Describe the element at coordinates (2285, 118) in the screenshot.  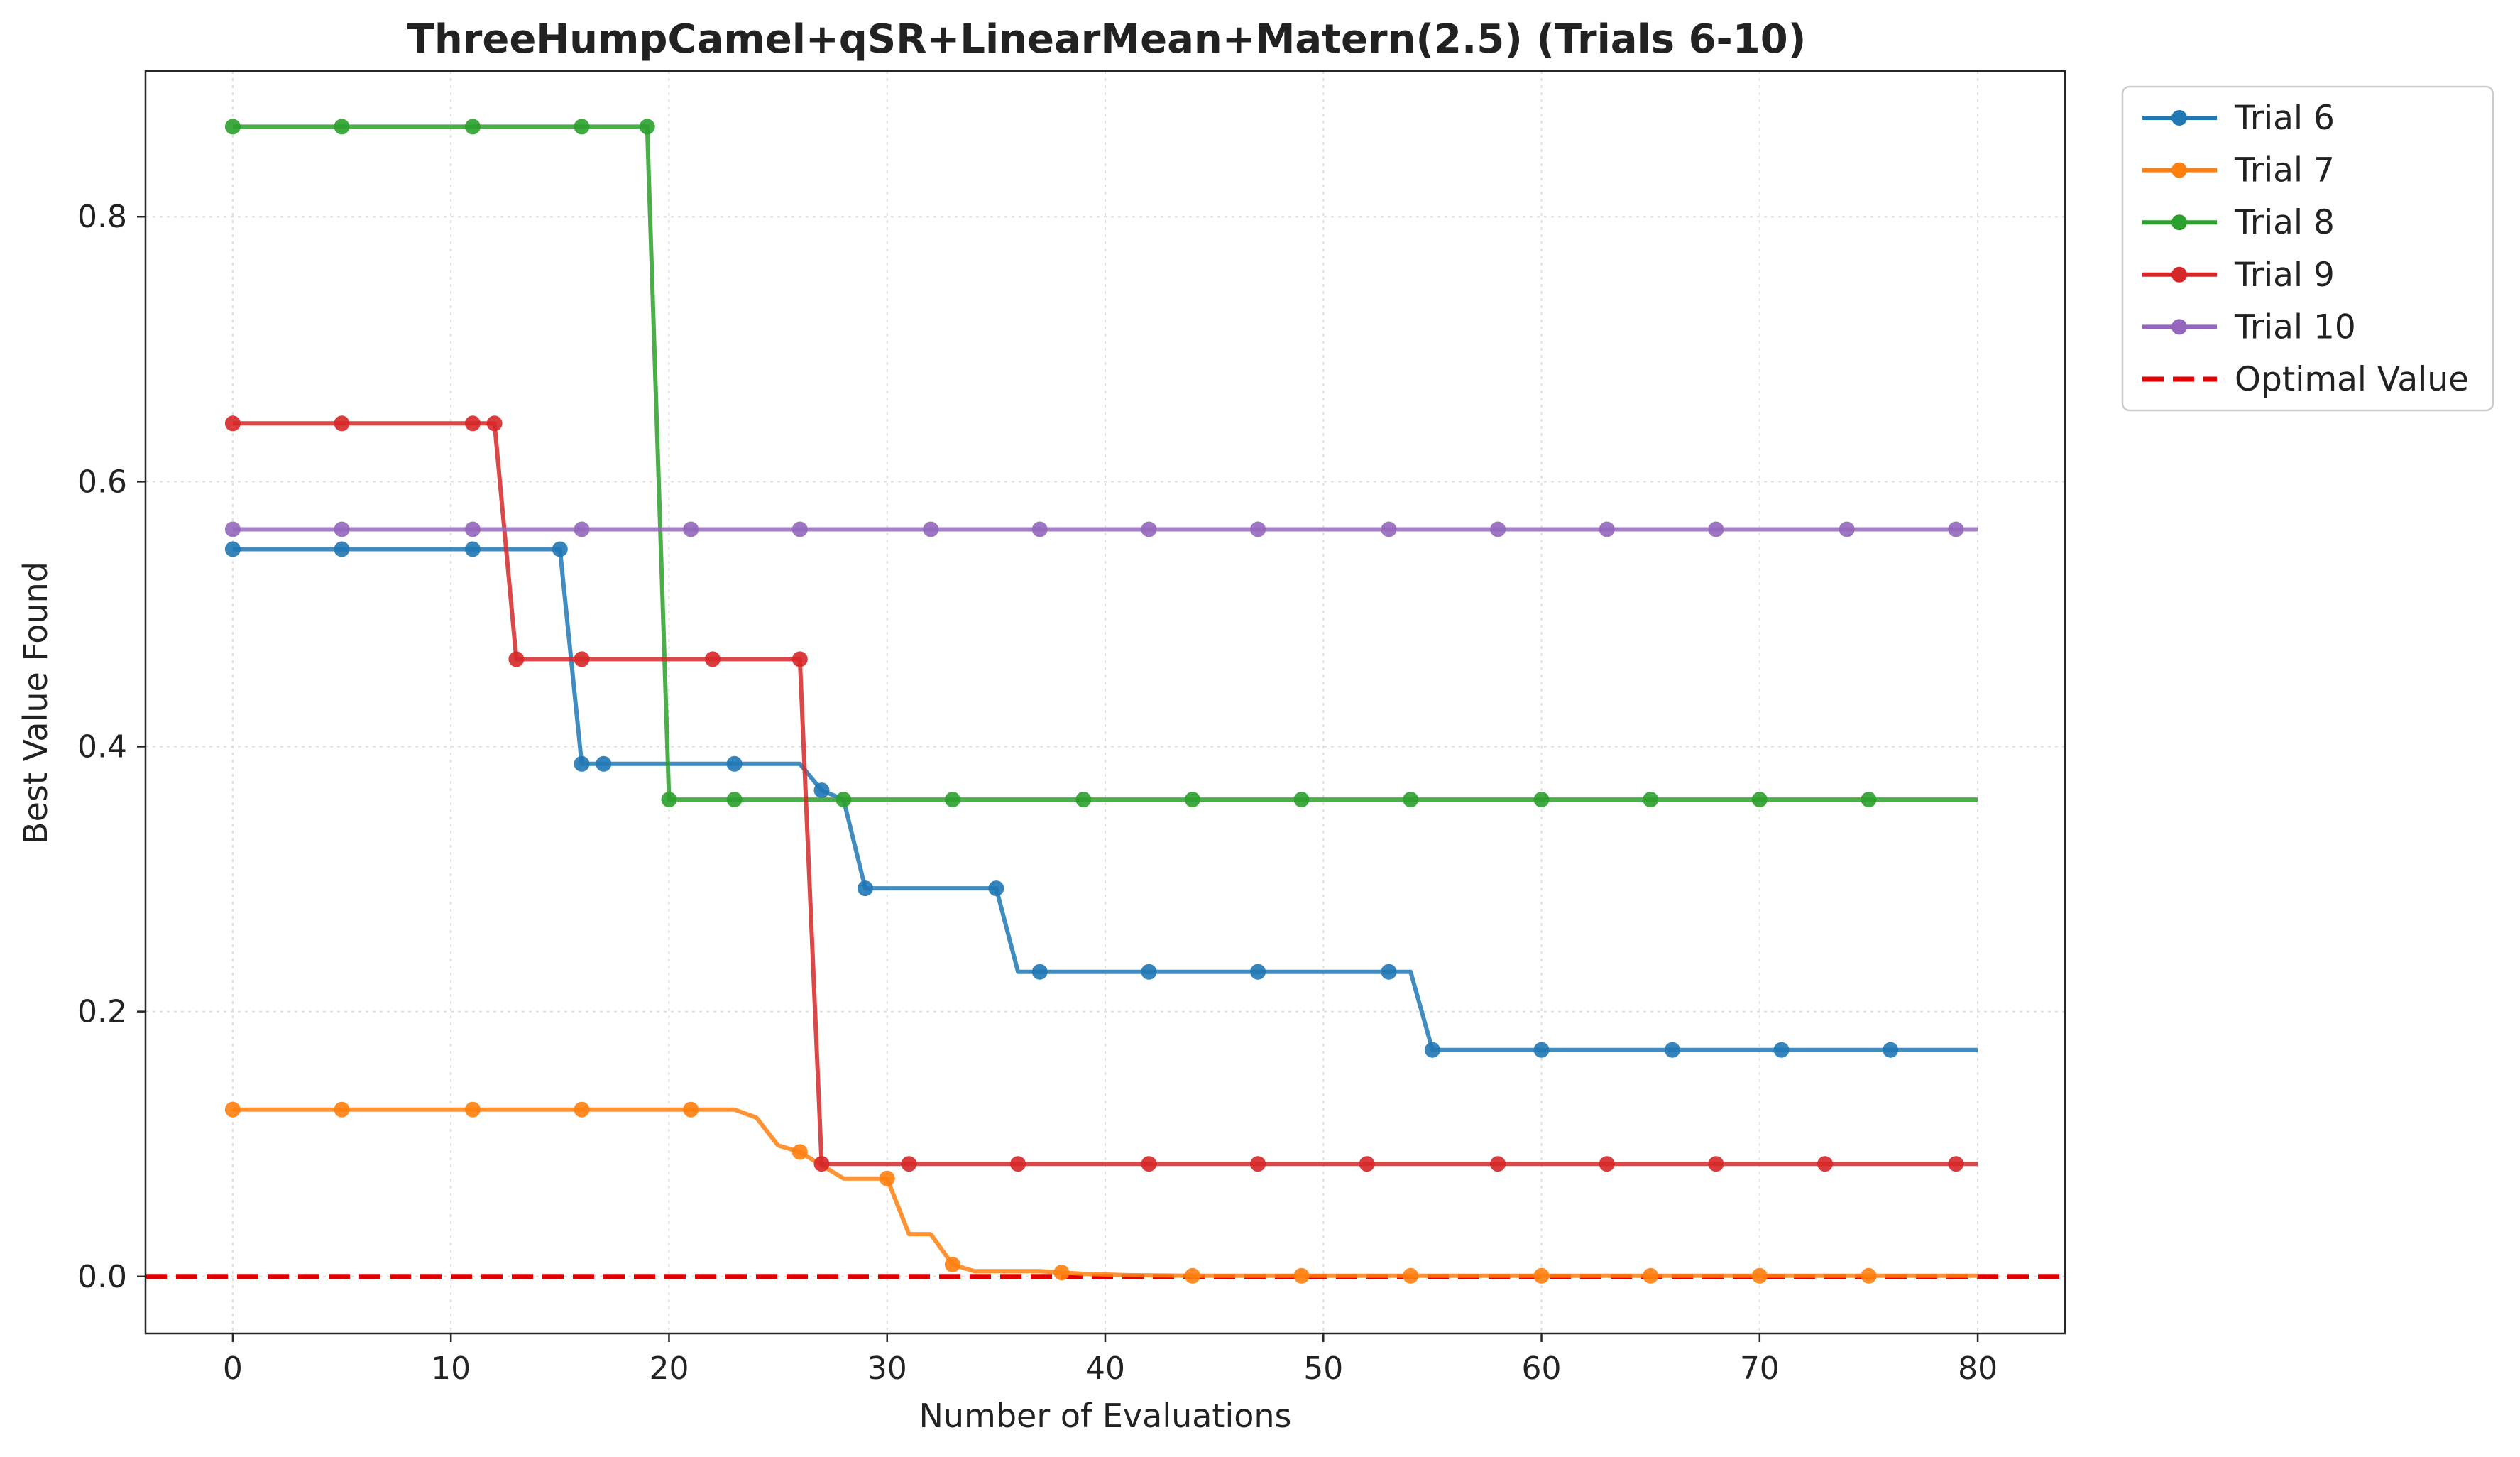
I see `legend-label: Trial 6` at that location.